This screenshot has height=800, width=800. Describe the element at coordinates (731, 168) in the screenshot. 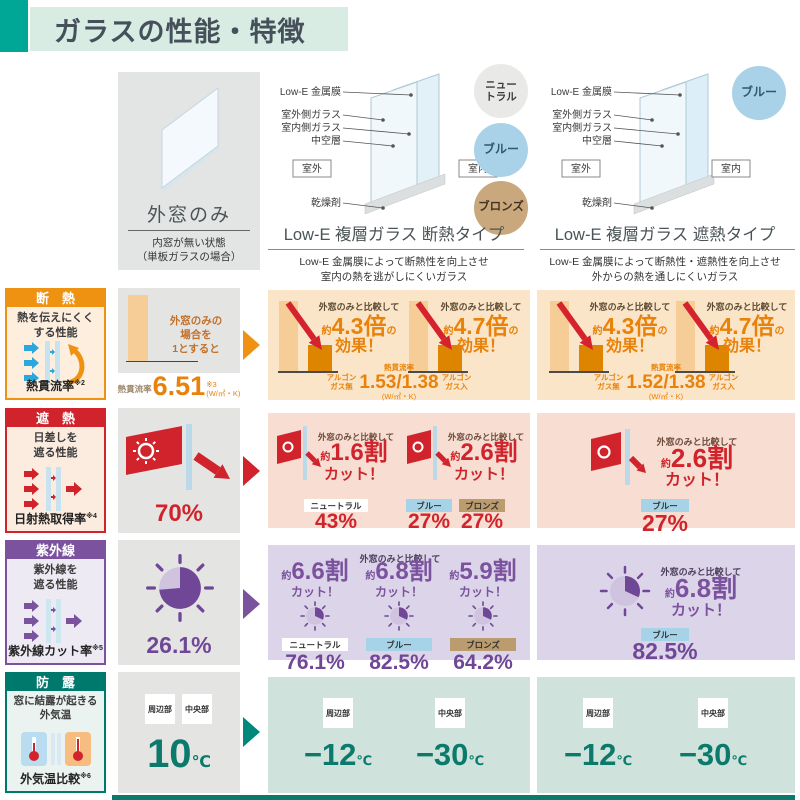

I see `label-inside: 室内` at that location.